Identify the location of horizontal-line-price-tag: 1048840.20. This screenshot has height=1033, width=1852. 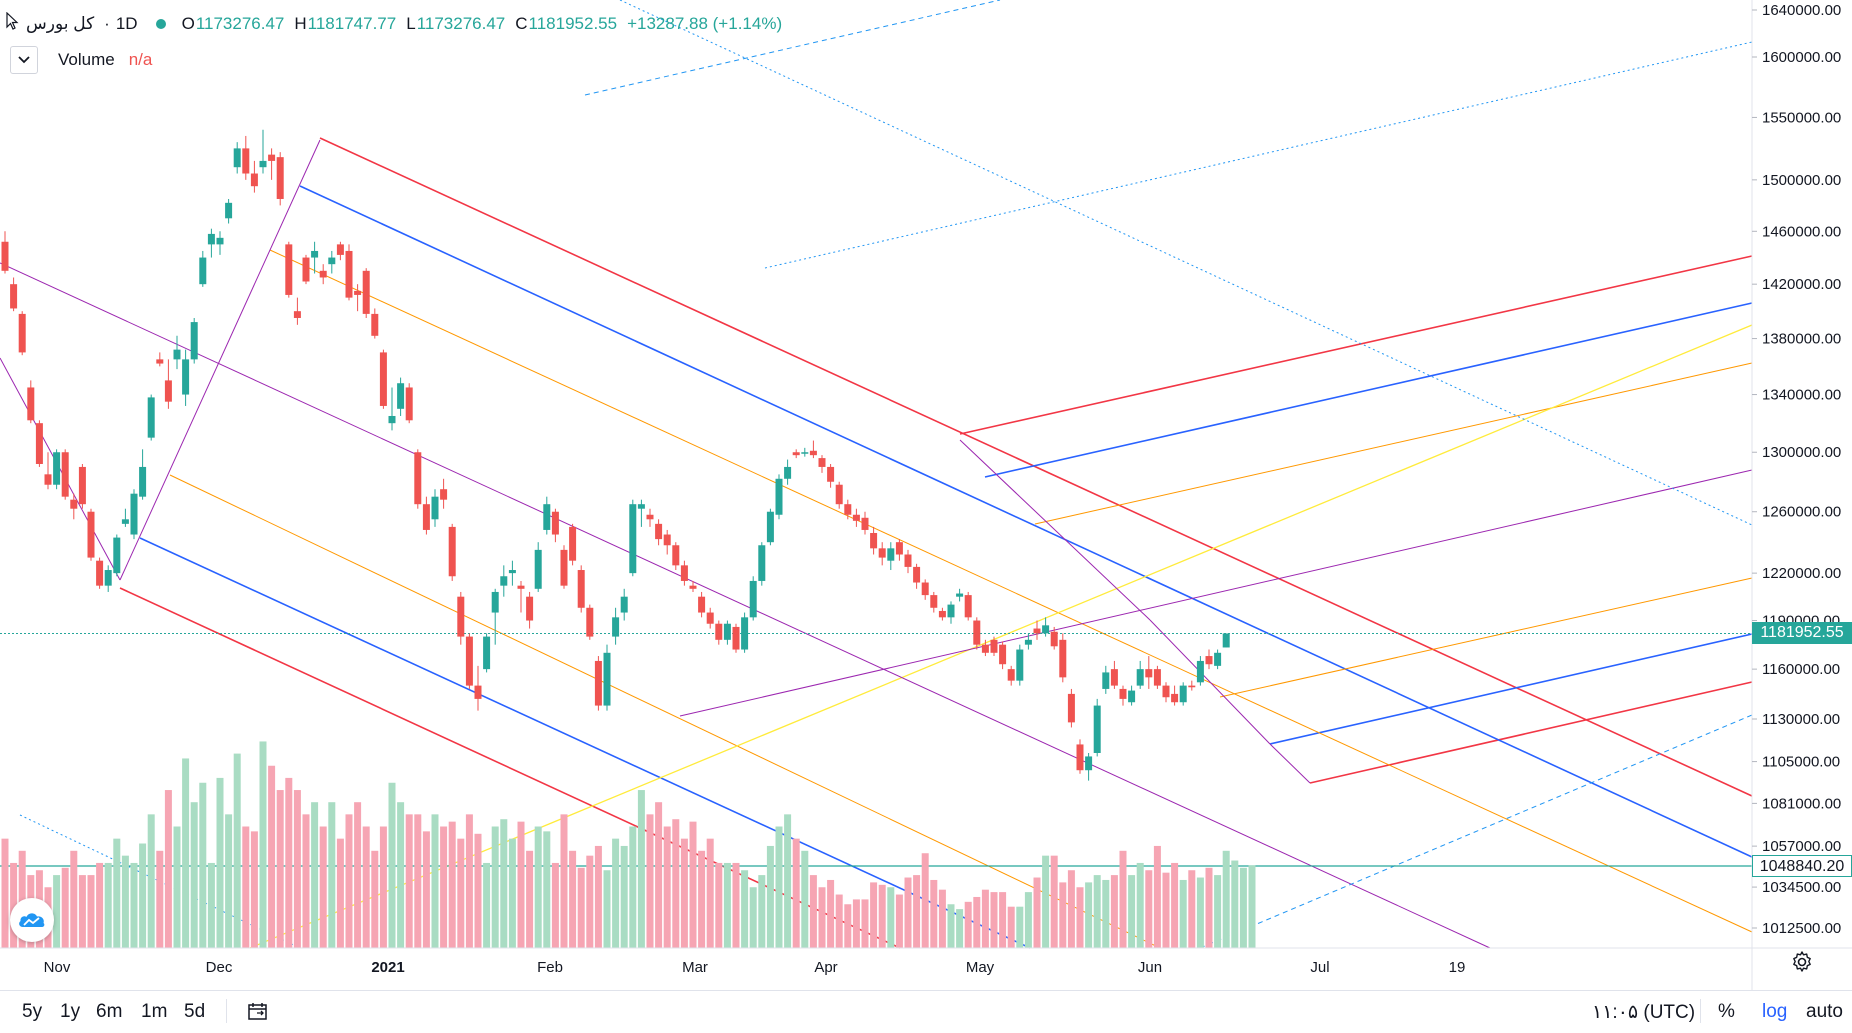
(1802, 866).